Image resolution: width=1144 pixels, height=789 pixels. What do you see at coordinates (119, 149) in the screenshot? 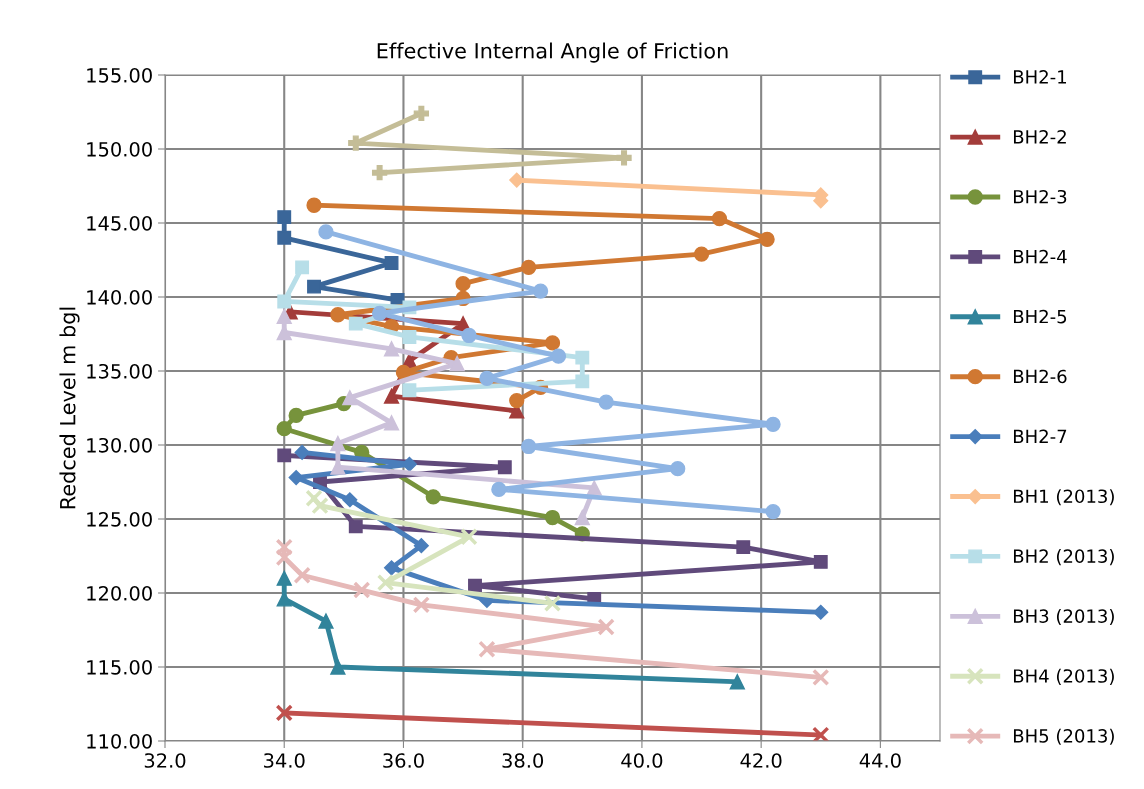
I see `y-tick-label: 150.00` at bounding box center [119, 149].